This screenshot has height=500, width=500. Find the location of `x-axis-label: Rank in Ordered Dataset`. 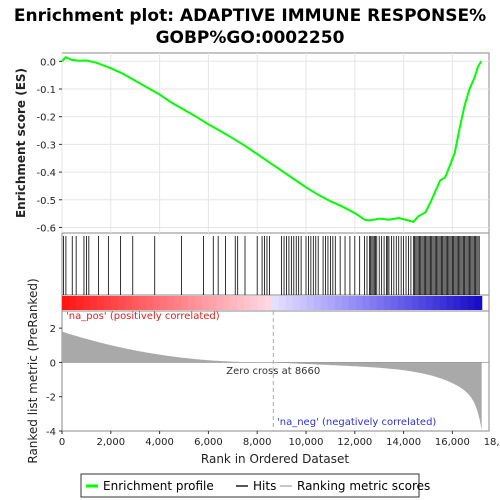

x-axis-label: Rank in Ordered Dataset is located at coordinates (275, 459).